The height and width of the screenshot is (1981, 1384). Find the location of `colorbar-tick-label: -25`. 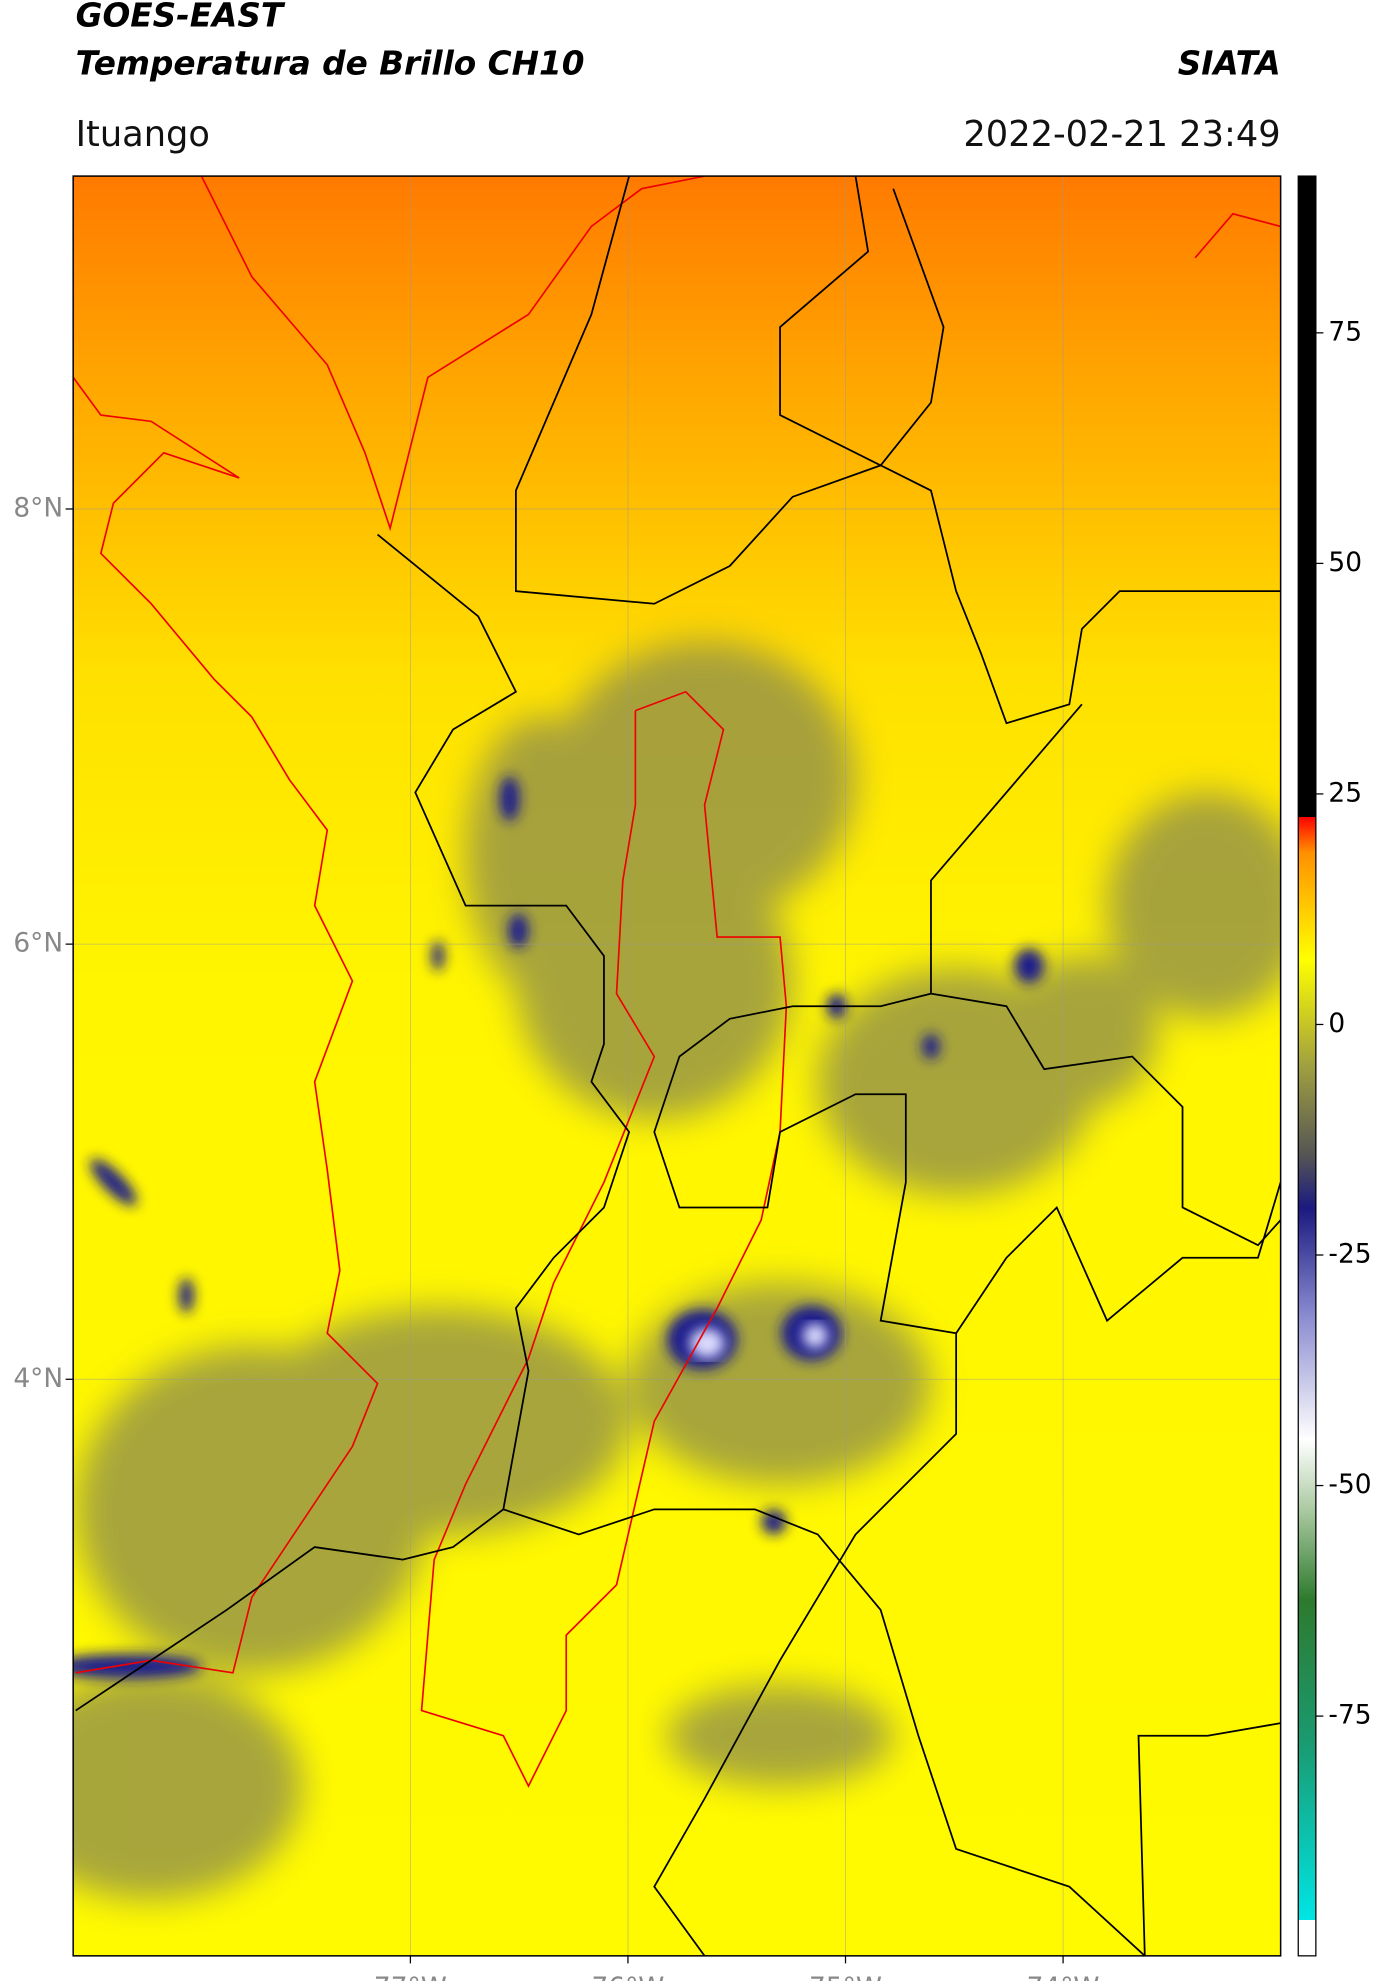

colorbar-tick-label: -25 is located at coordinates (1349, 1254).